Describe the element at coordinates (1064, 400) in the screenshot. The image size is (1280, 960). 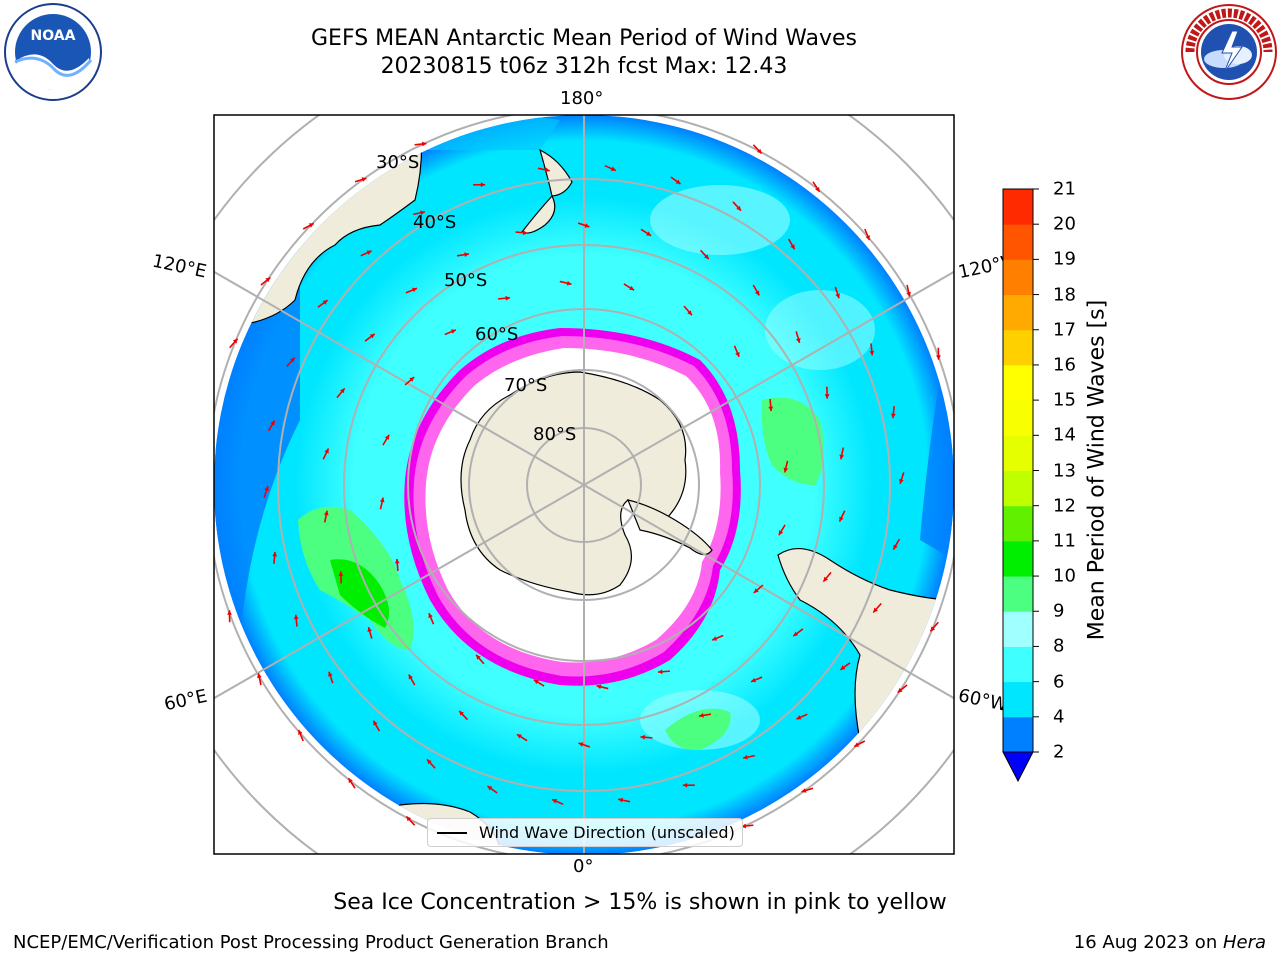
I see `colorbar-tick-label: 15` at that location.